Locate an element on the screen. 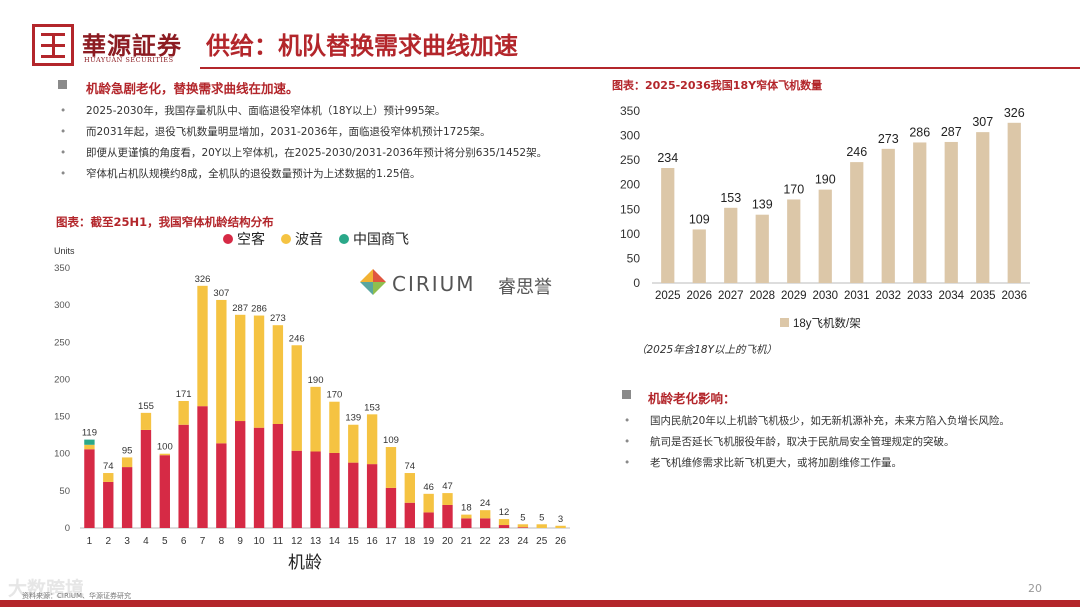 The height and width of the screenshot is (607, 1080). legend-label: 中国商飞 is located at coordinates (381, 239).